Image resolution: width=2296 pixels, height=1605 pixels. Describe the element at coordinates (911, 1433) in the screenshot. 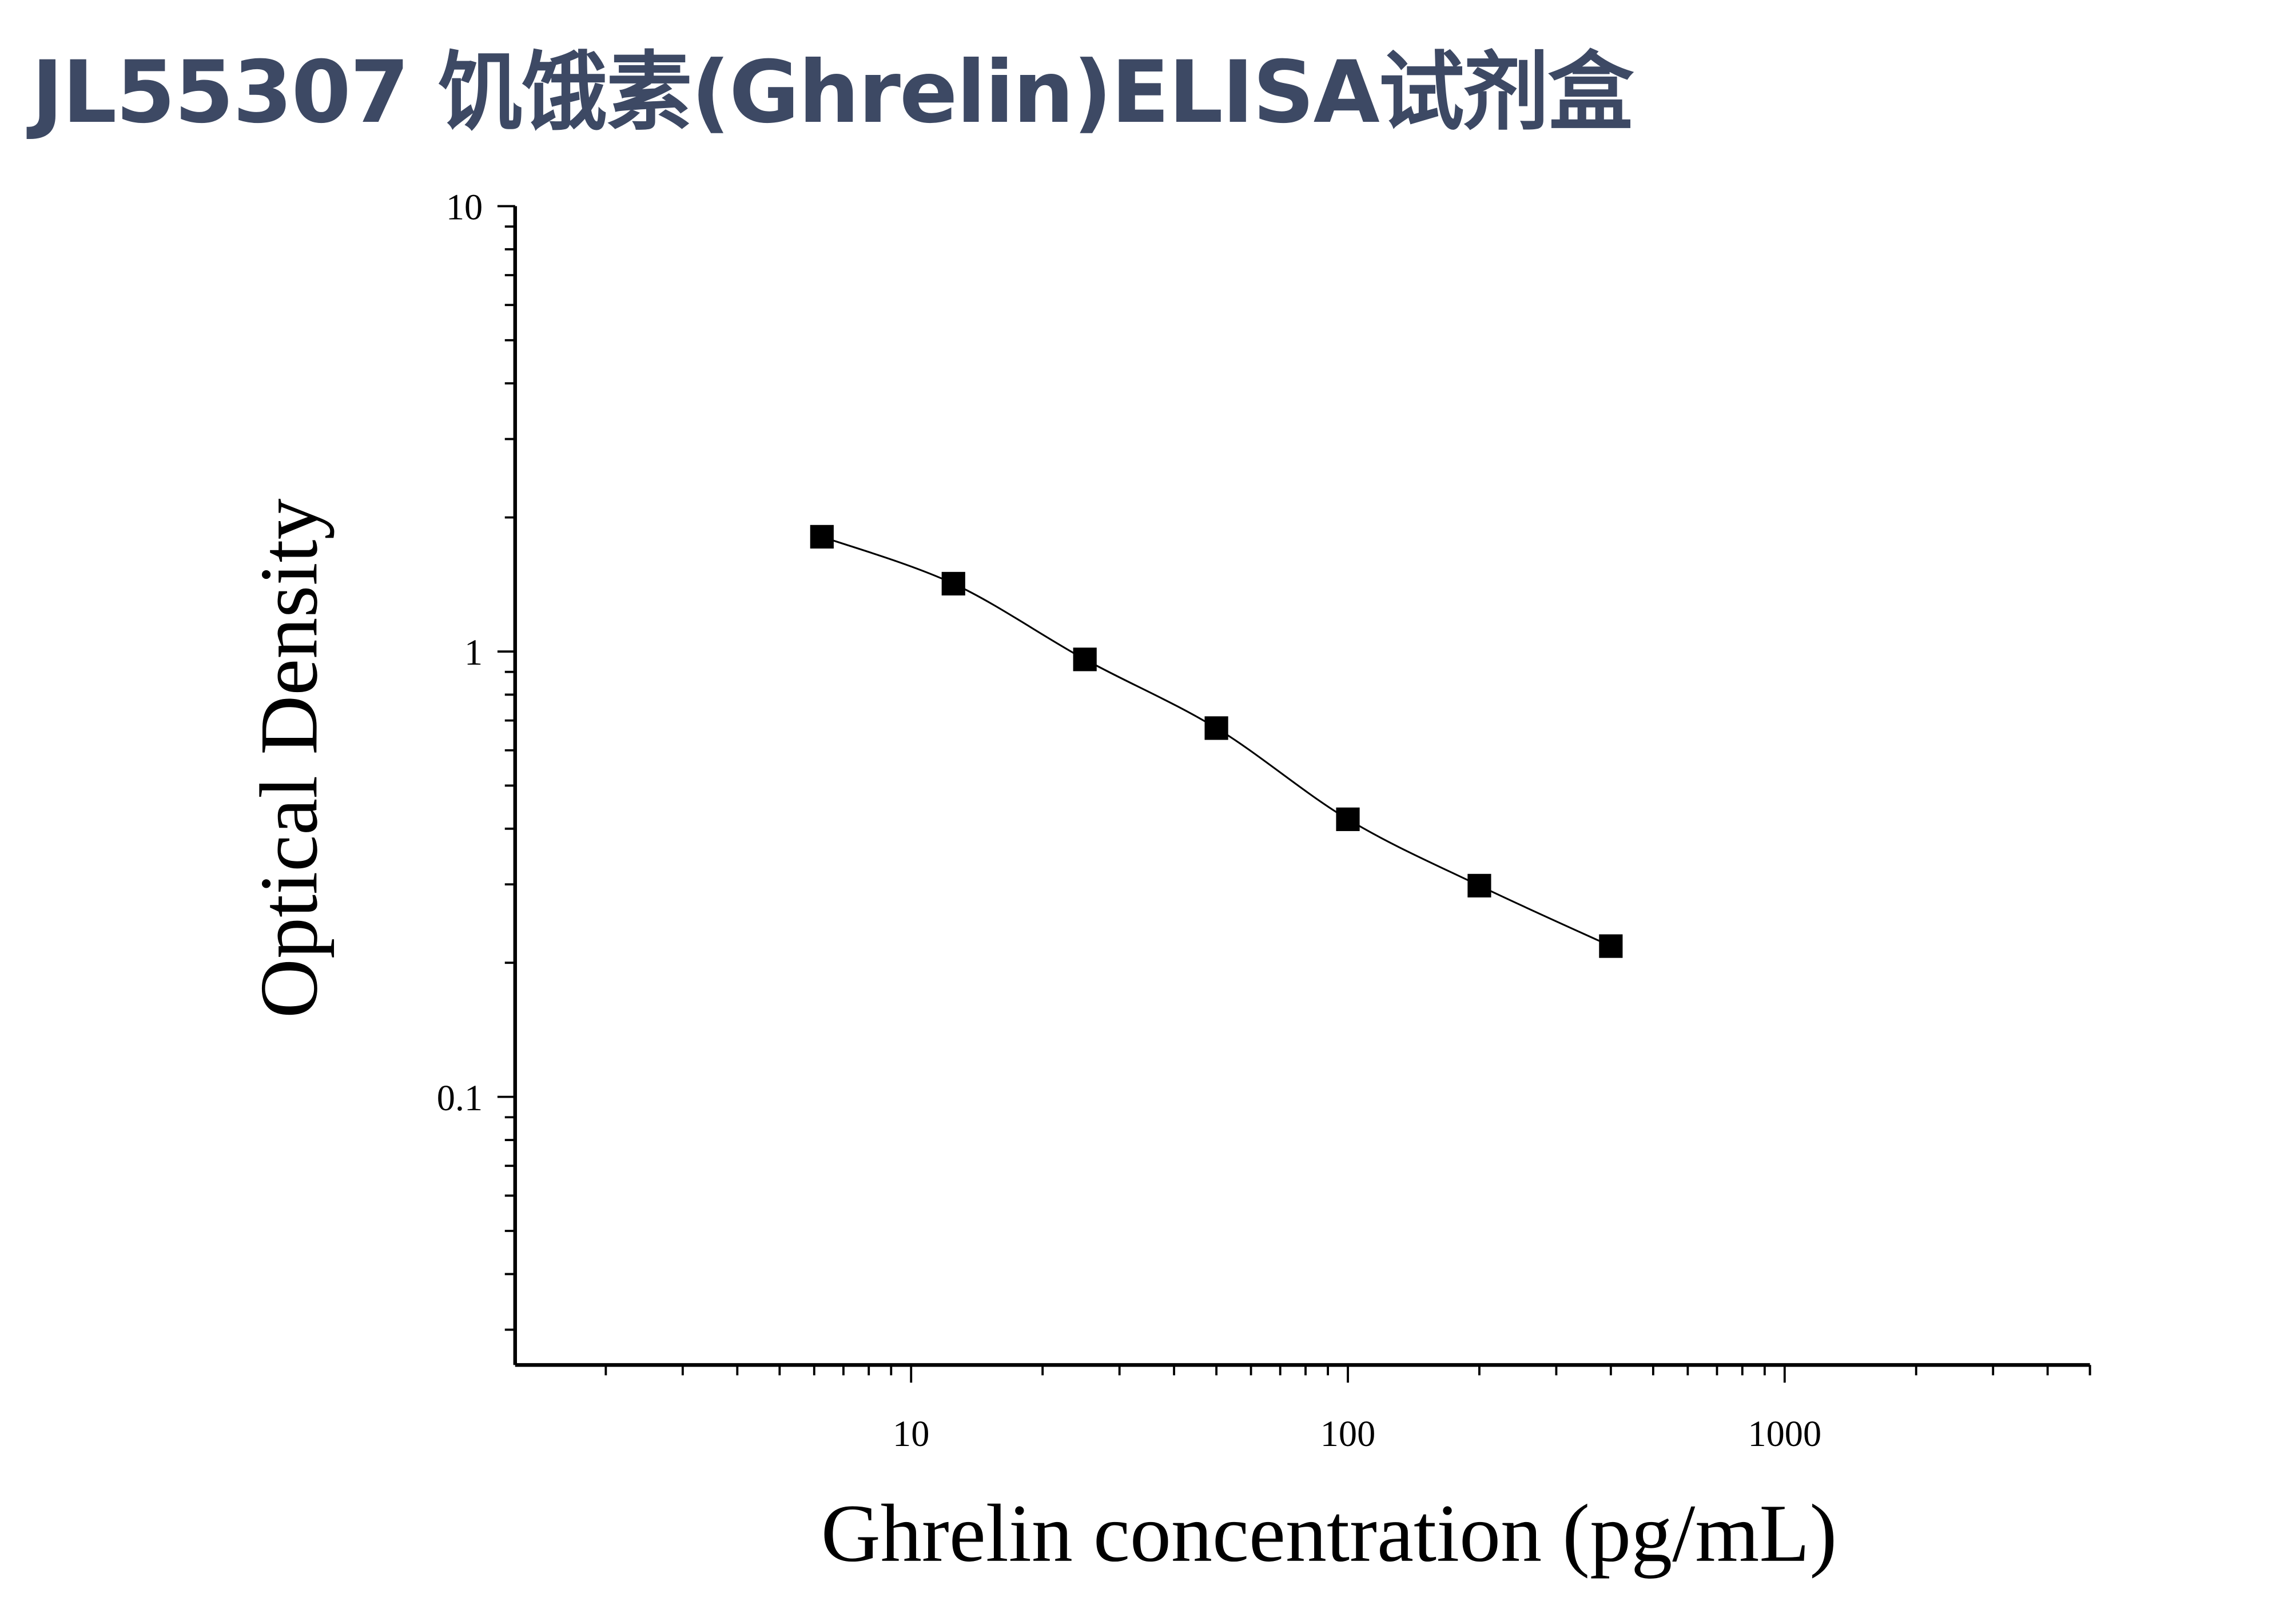

I see `x-tick-label: 10` at that location.